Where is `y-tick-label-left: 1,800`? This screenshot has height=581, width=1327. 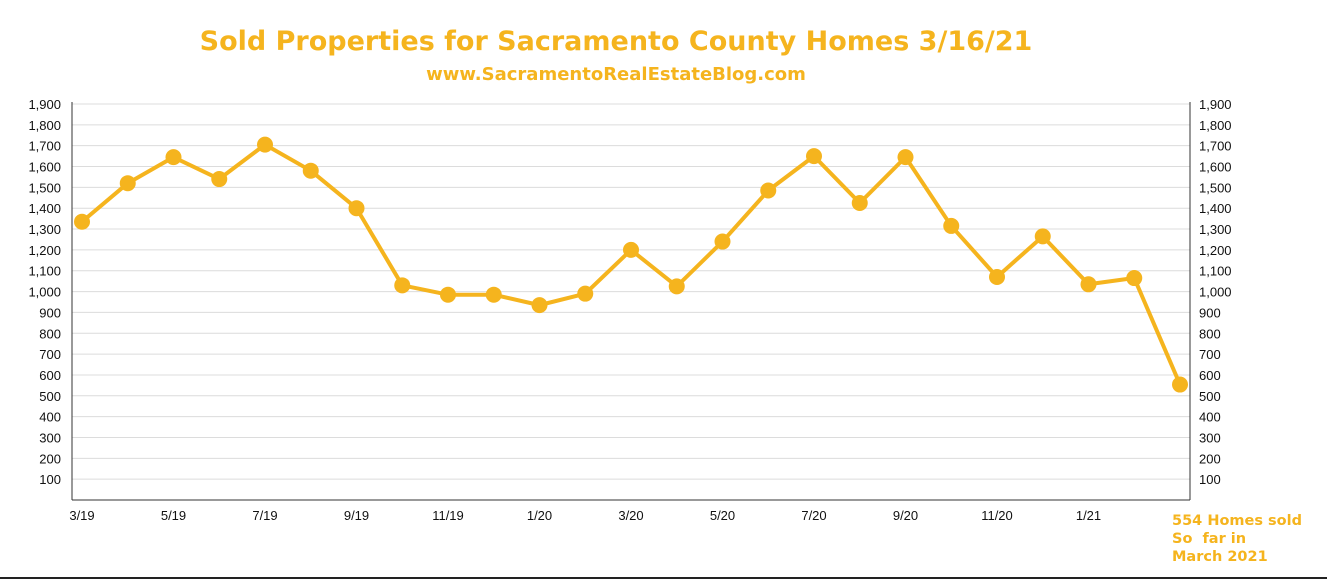
y-tick-label-left: 1,800 is located at coordinates (44, 125).